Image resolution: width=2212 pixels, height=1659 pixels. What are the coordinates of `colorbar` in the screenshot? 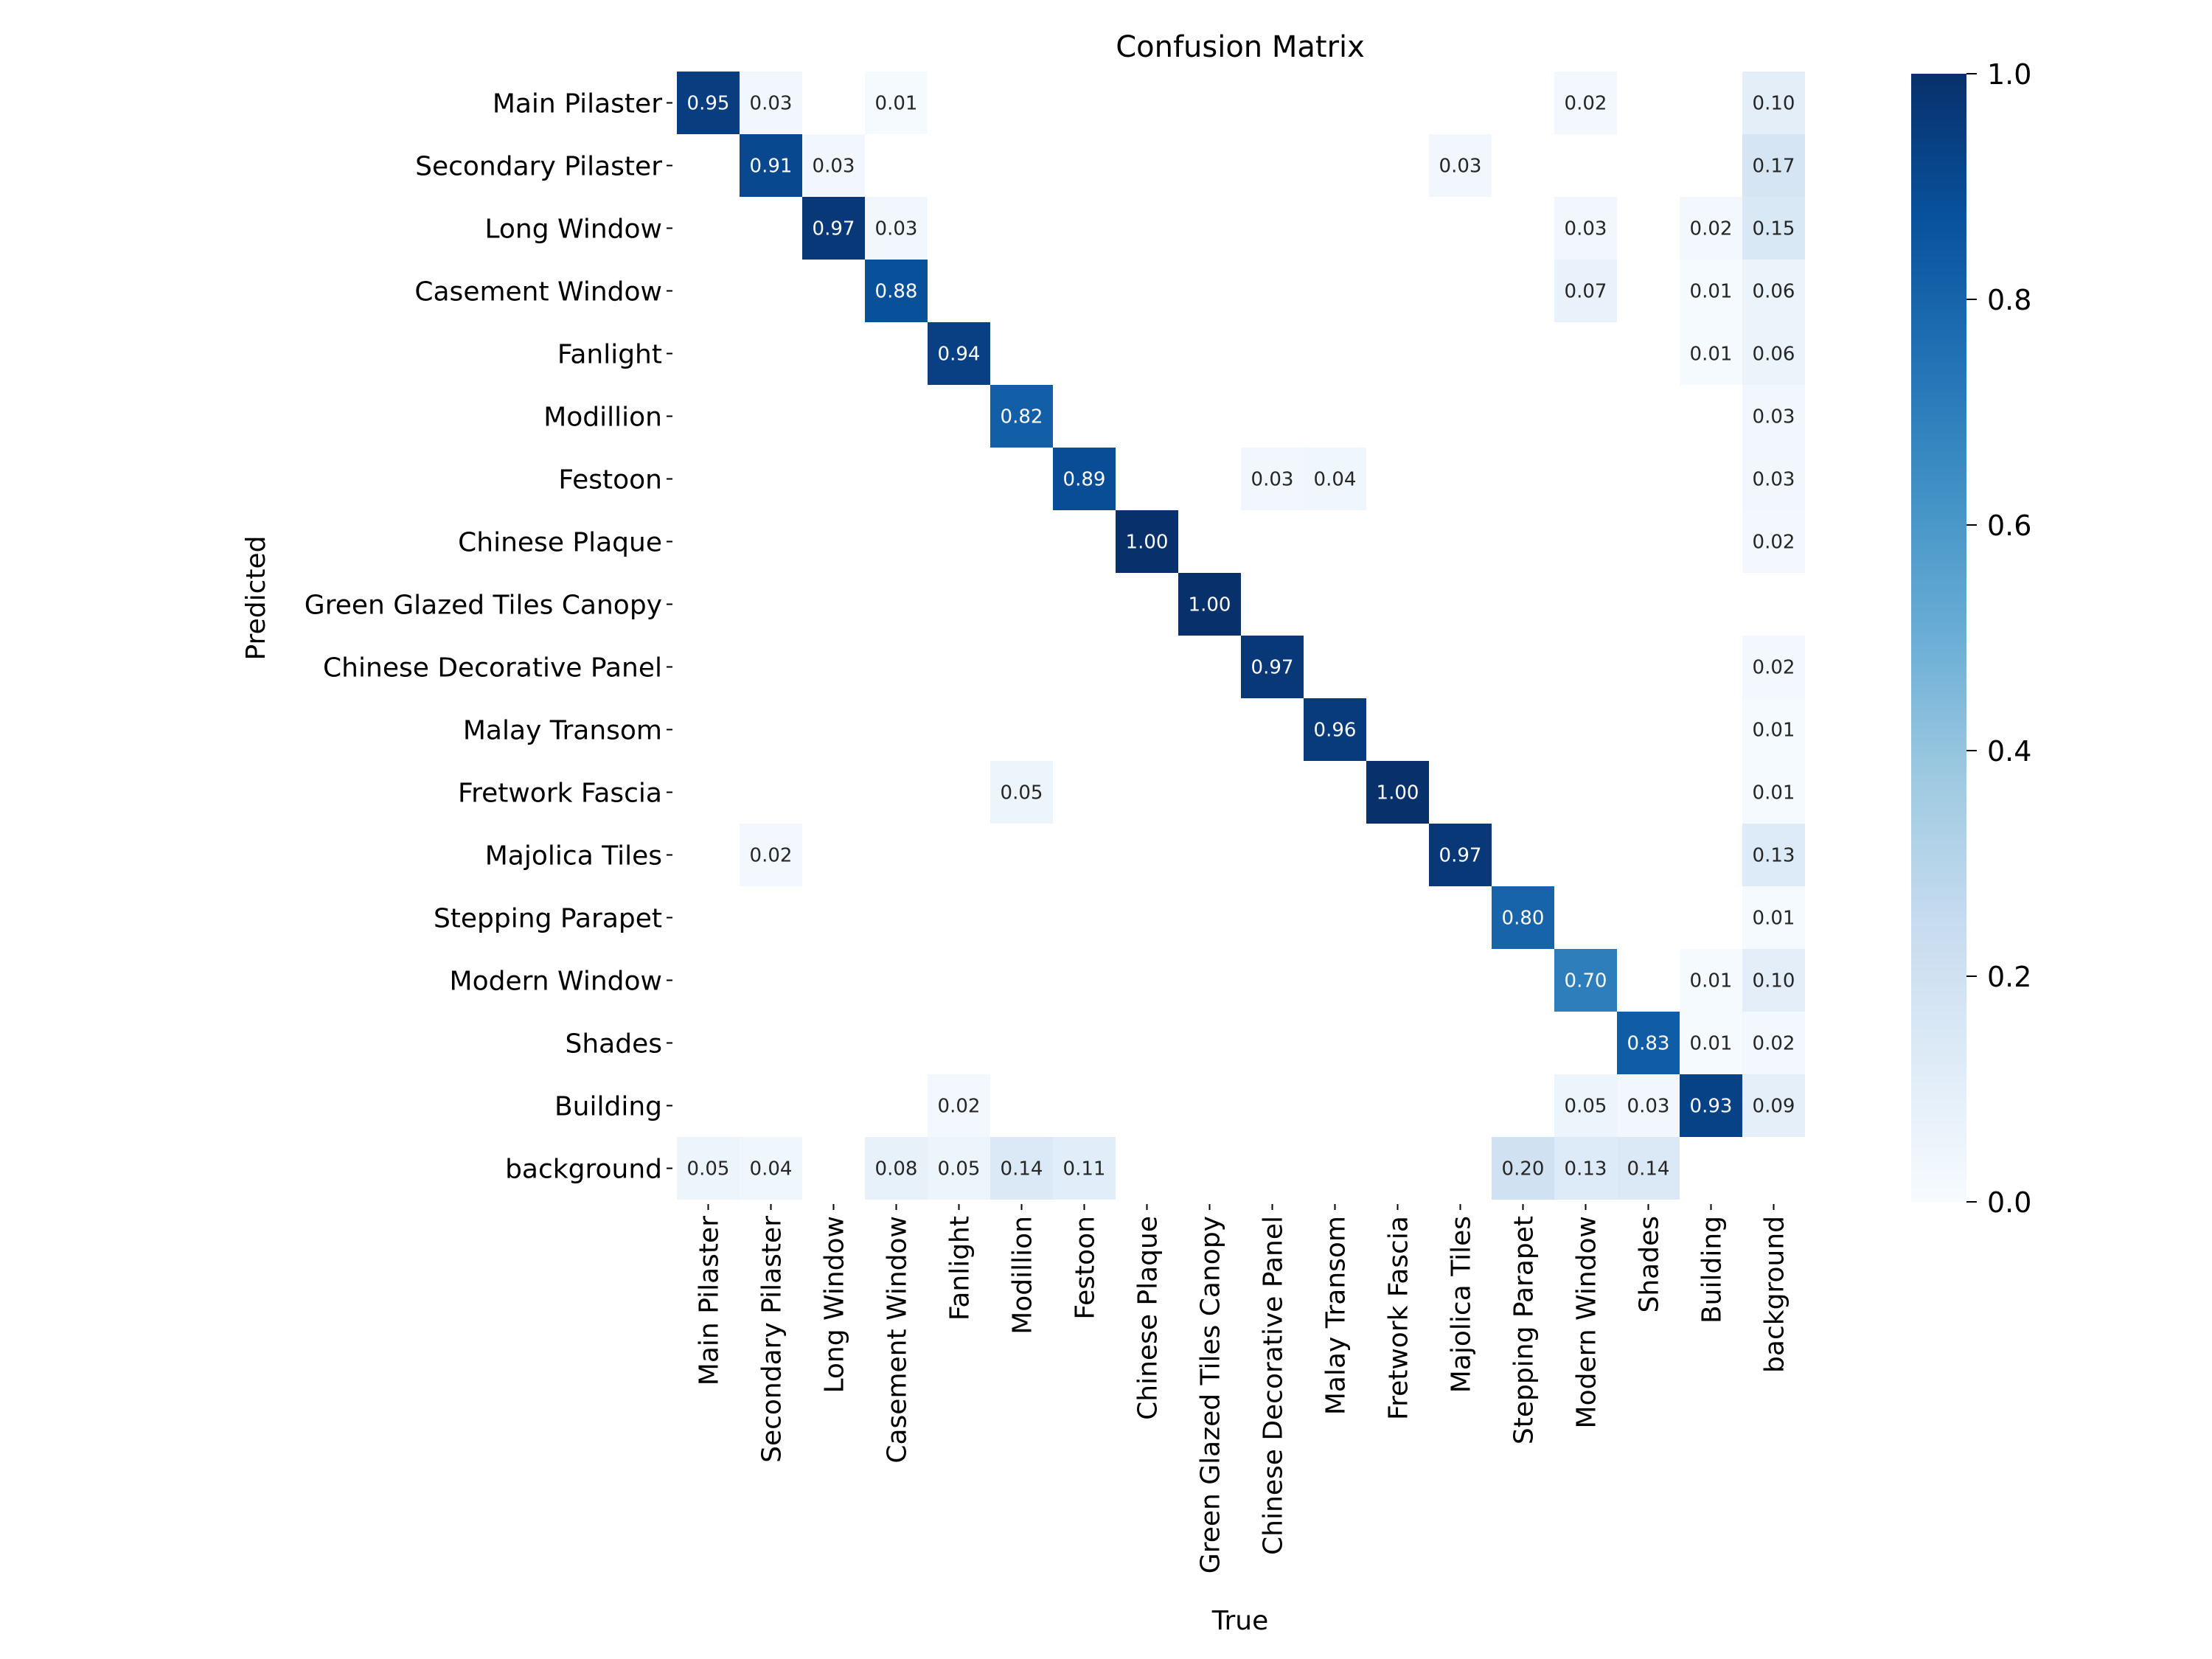 It's located at (1938, 638).